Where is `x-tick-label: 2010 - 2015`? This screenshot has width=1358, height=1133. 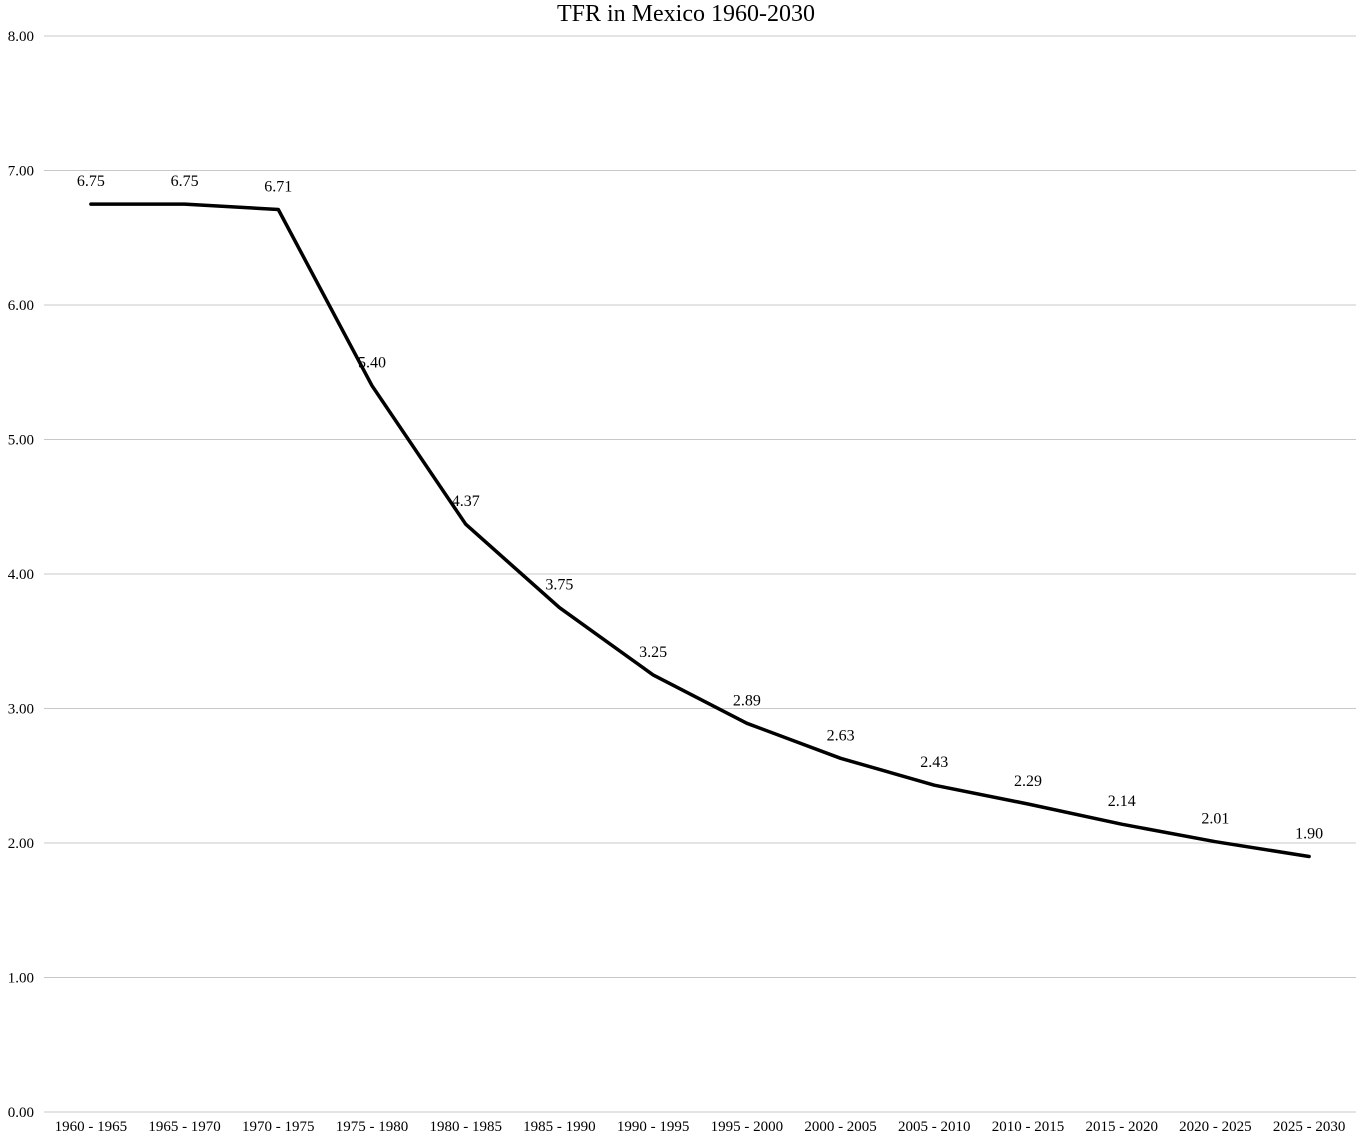 x-tick-label: 2010 - 2015 is located at coordinates (1028, 1126).